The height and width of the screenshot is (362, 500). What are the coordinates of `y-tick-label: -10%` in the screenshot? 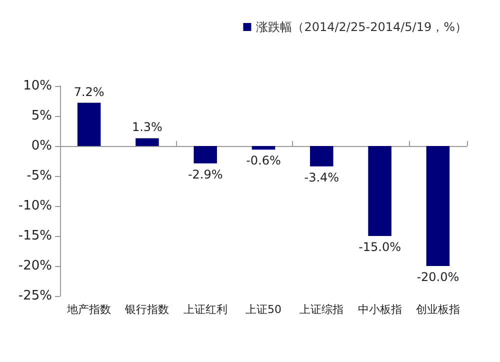 It's located at (35, 206).